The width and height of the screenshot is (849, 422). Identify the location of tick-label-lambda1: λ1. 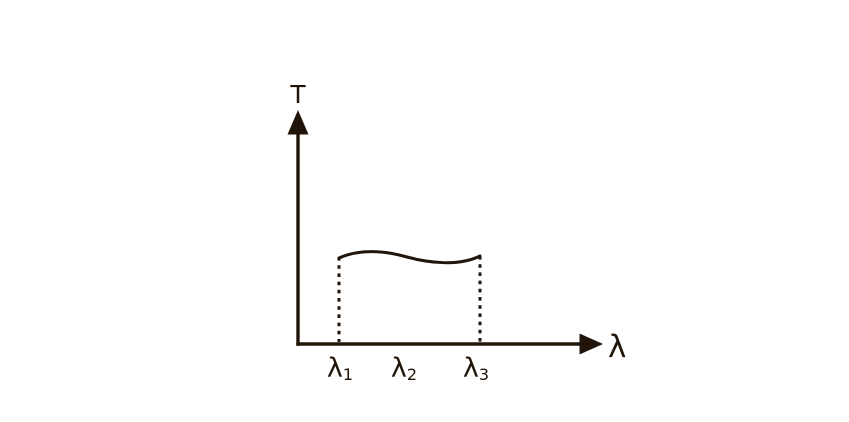
(340, 368).